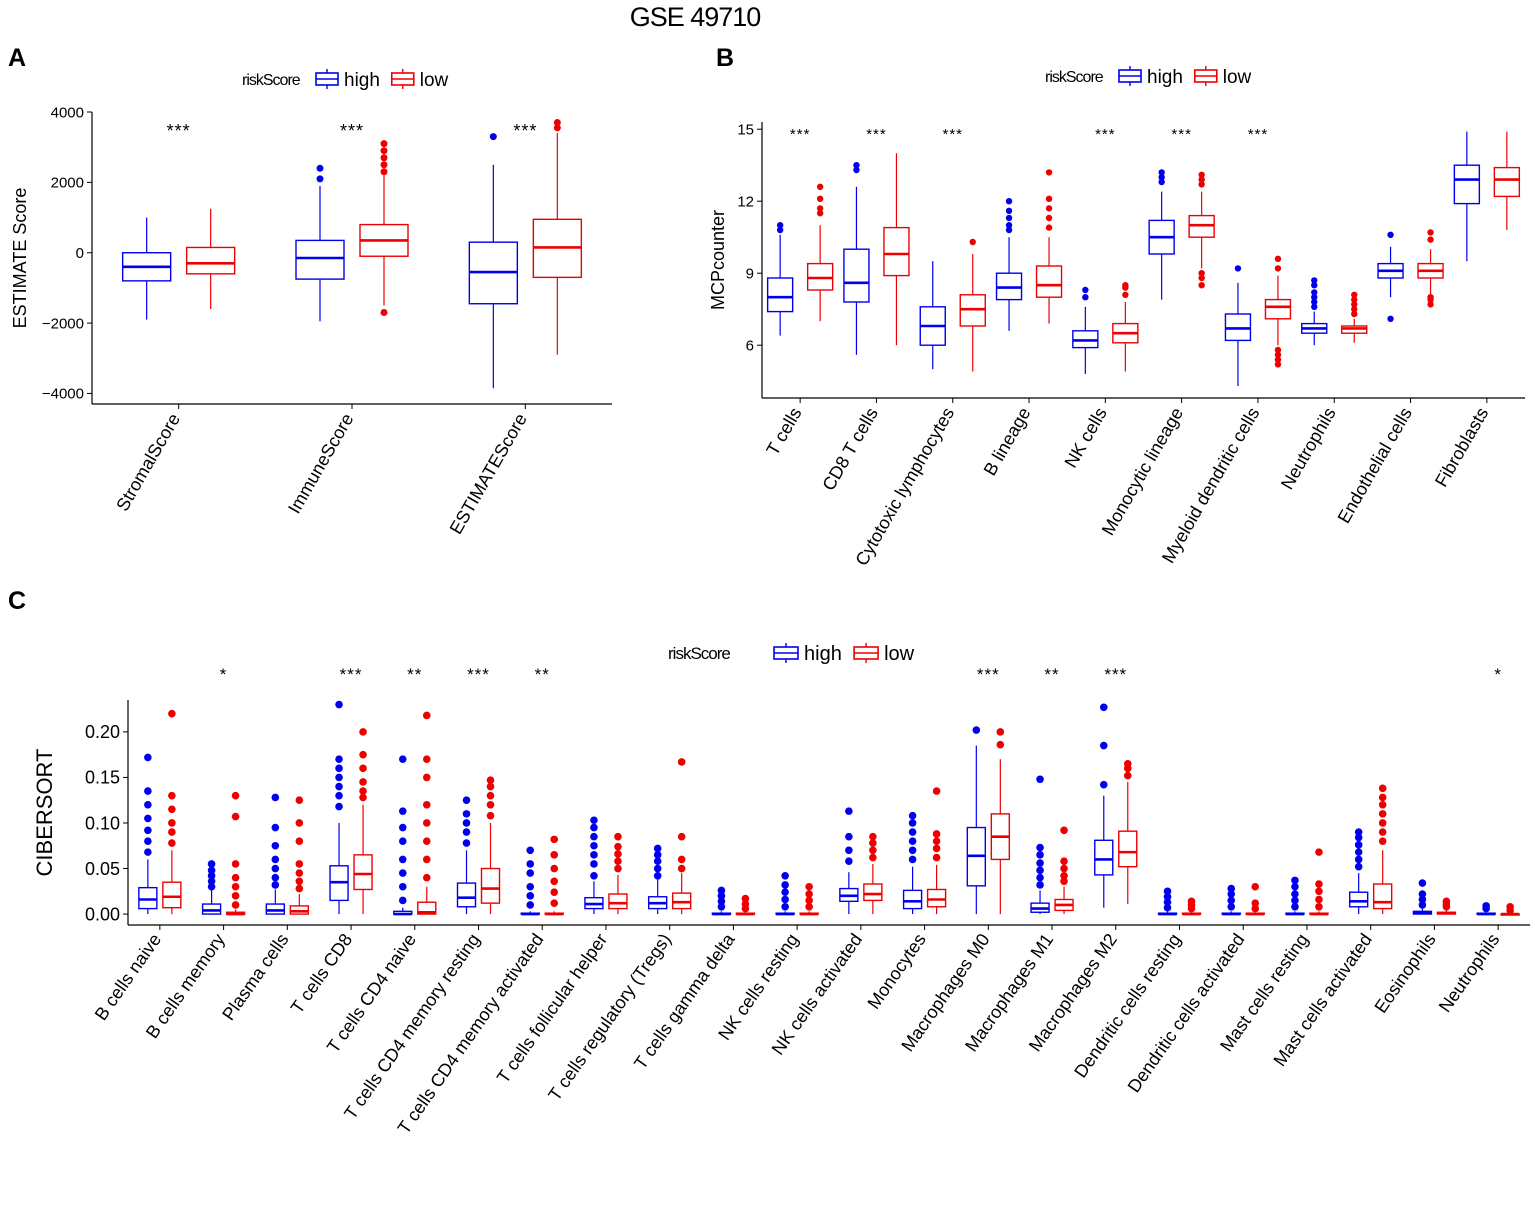 This screenshot has height=1206, width=1535. What do you see at coordinates (67, 183) in the screenshot?
I see `y-tick-label: 2000` at bounding box center [67, 183].